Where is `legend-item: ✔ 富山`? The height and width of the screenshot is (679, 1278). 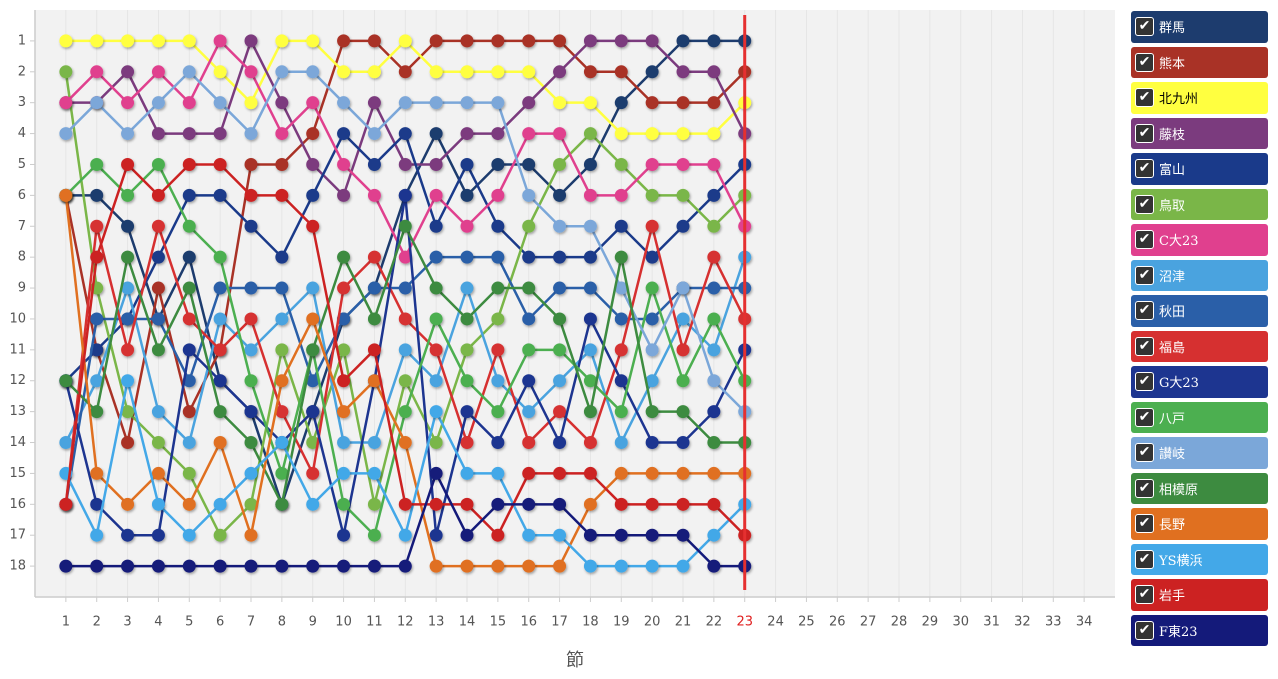
legend-item: ✔ 富山 is located at coordinates (1199, 169).